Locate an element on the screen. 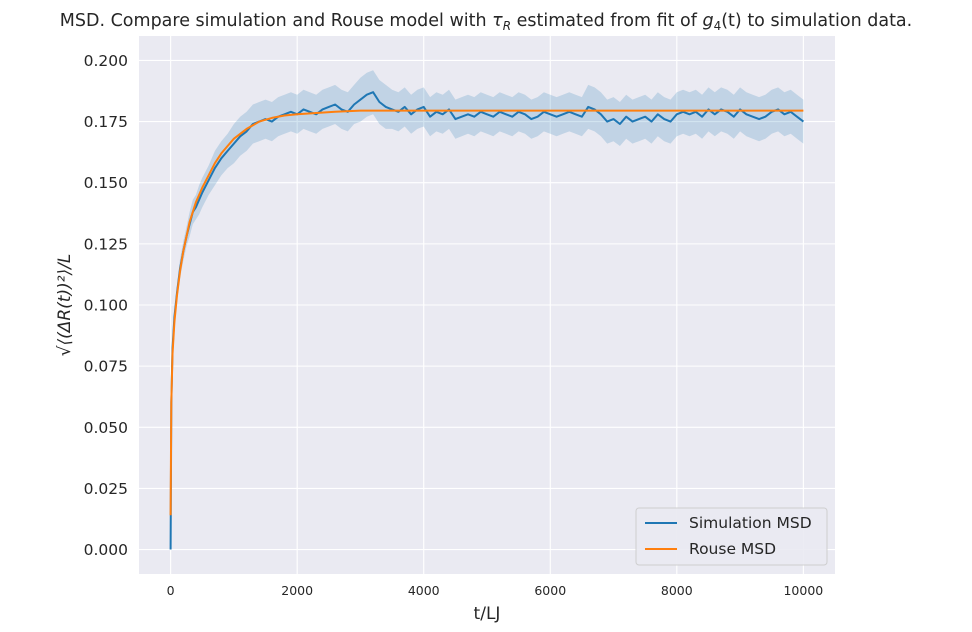  x-tick-label: 2000 is located at coordinates (297, 590).